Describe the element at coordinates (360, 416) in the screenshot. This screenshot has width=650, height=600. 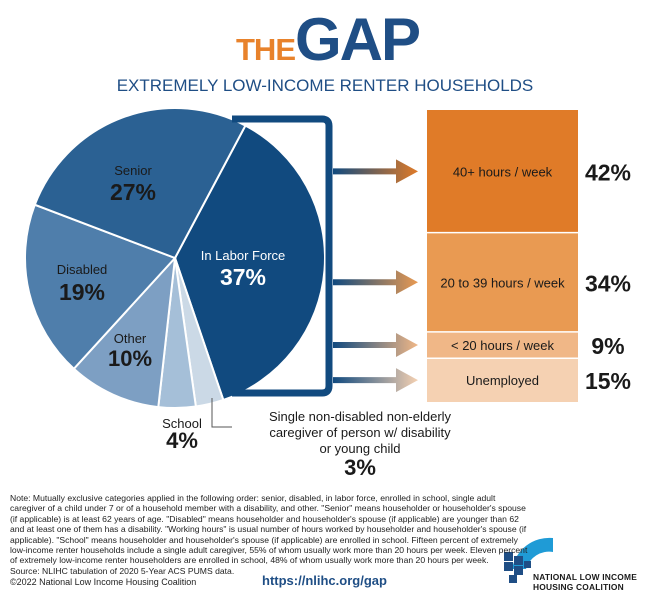
I see `caregiver-label-line1: Single non-disabled non-elderly` at that location.